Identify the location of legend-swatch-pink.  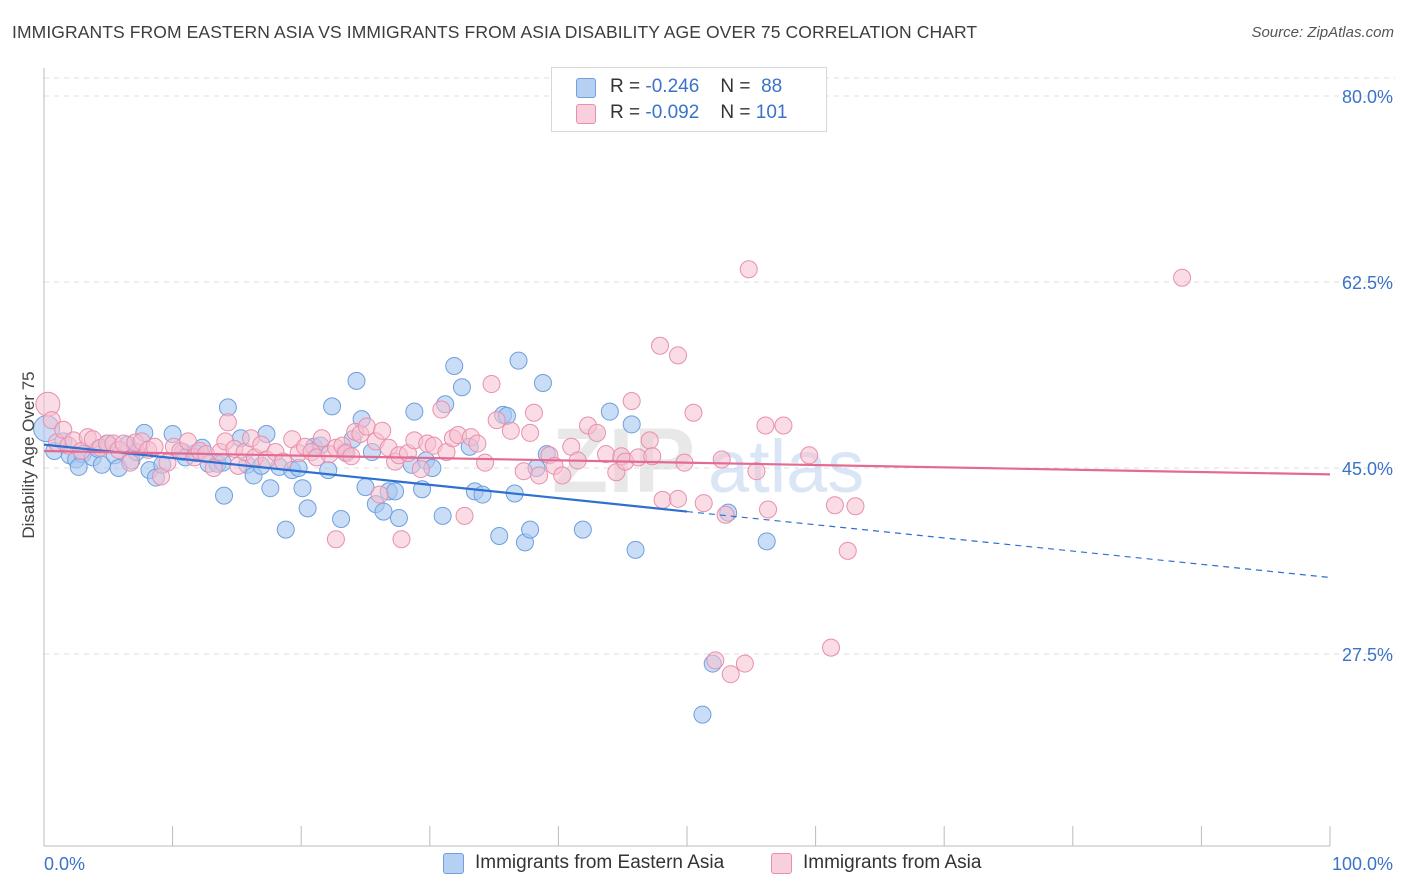
(586, 114).